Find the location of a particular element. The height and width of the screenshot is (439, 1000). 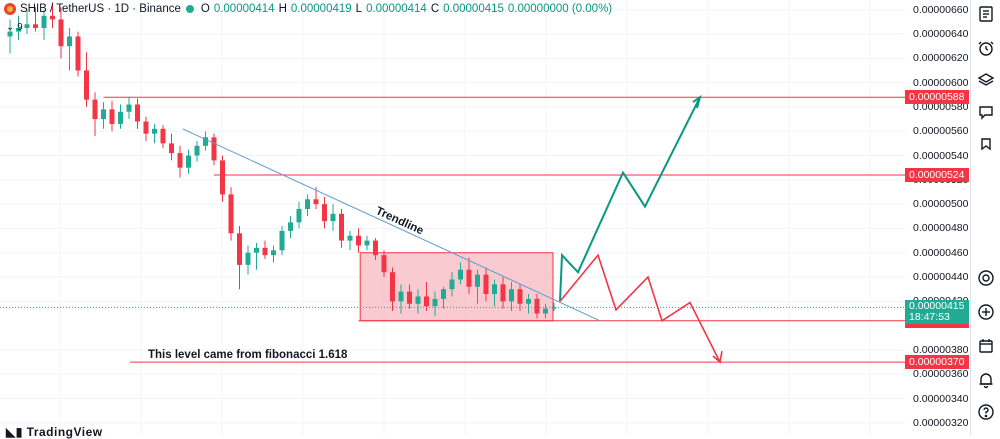

current-price-tag: 0.00000415 18:47:53 is located at coordinates (937, 312).